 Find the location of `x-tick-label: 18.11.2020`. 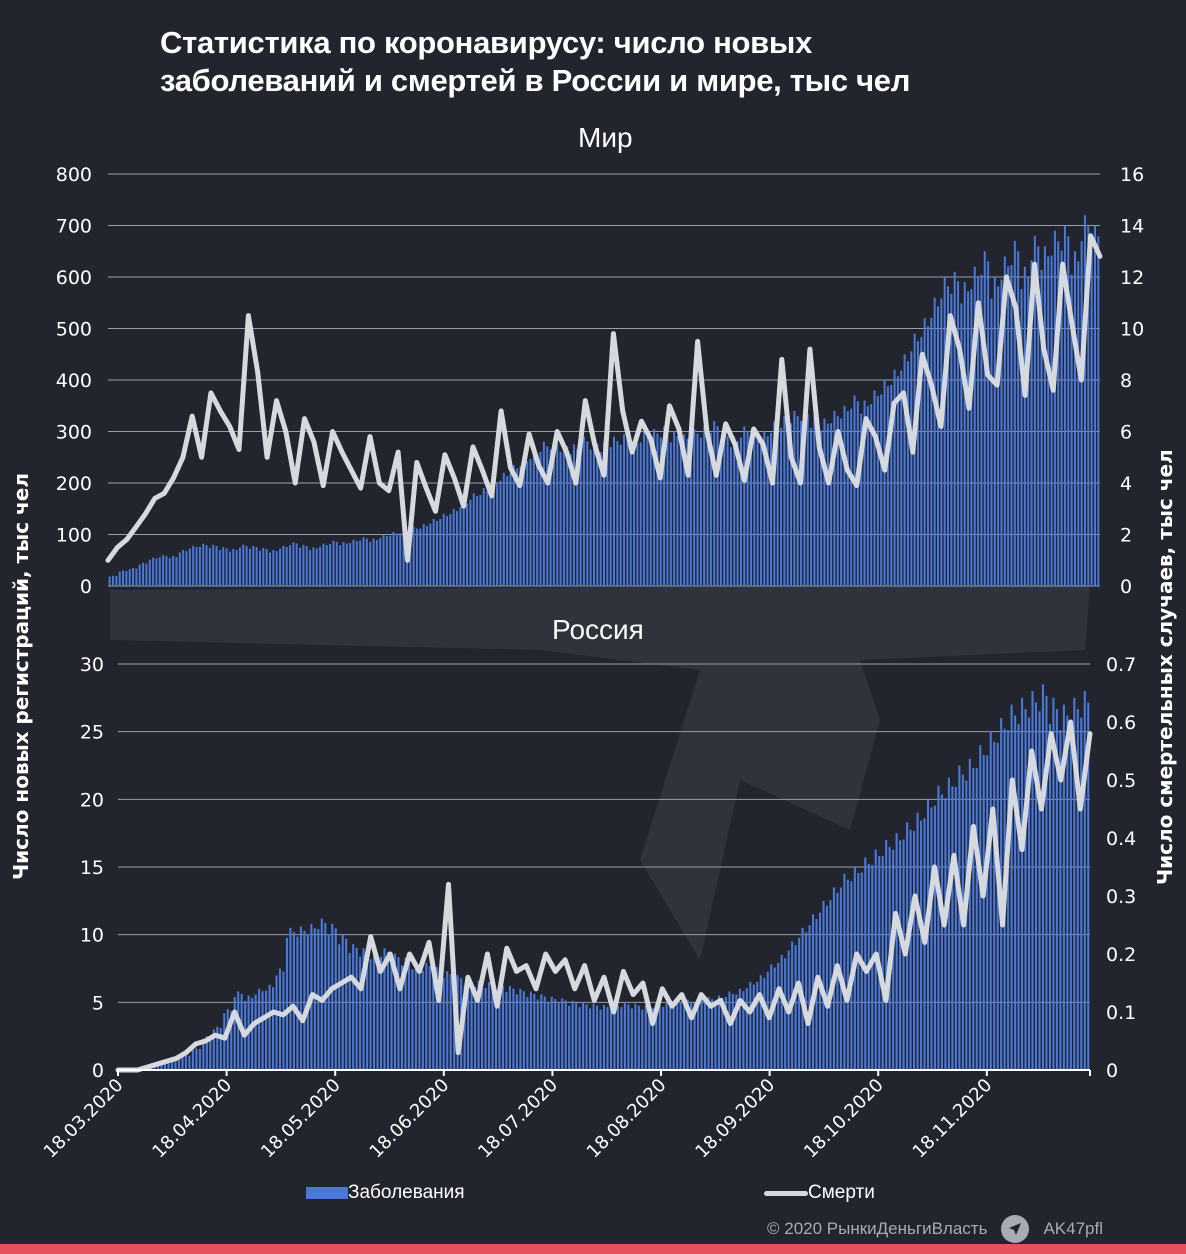

x-tick-label: 18.11.2020 is located at coordinates (953, 1119).